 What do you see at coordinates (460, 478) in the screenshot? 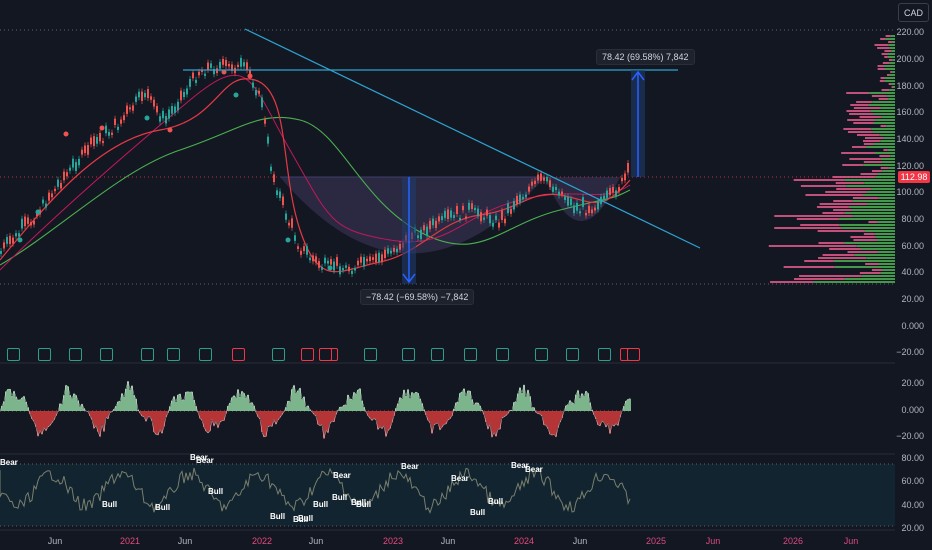
I see `bear-signal-label: Bear` at bounding box center [460, 478].